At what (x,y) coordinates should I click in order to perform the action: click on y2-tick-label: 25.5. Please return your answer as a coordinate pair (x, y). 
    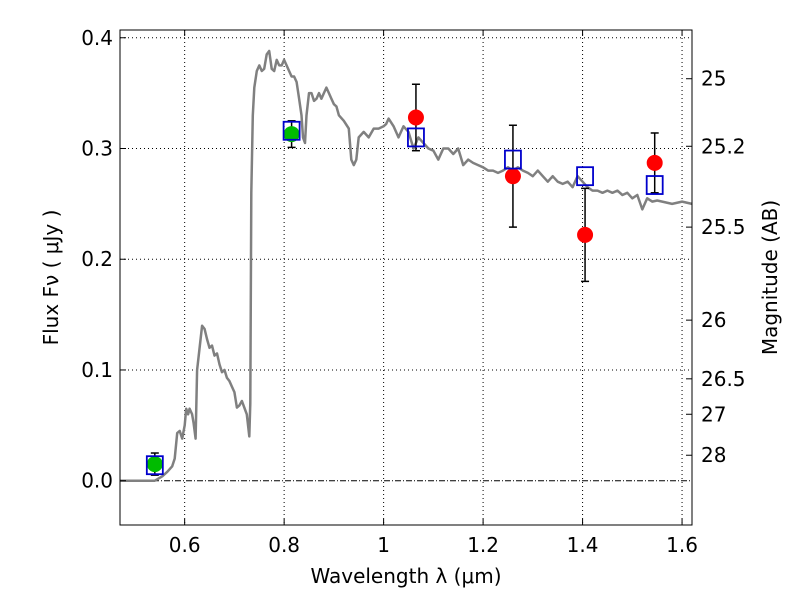
    Looking at the image, I should click on (723, 227).